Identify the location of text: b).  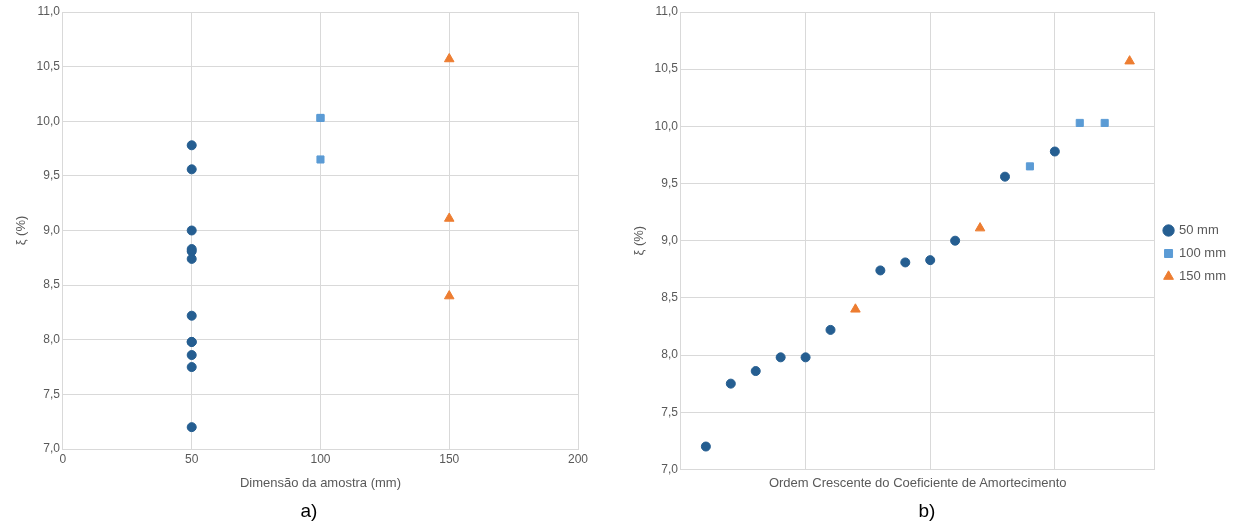
(927, 511).